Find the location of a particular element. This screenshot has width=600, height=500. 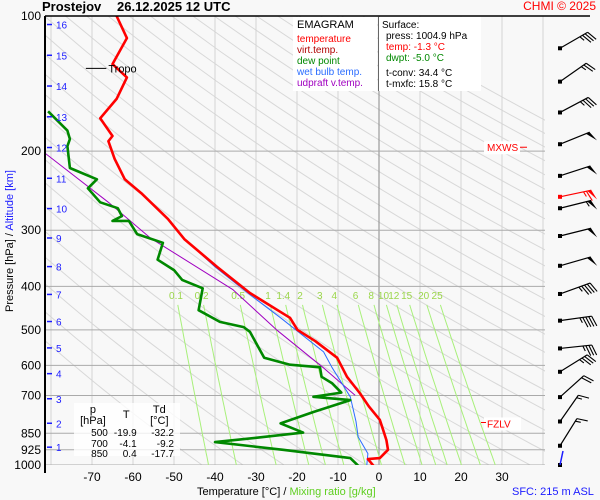

pressure-tick-label: 100 is located at coordinates (31, 16).